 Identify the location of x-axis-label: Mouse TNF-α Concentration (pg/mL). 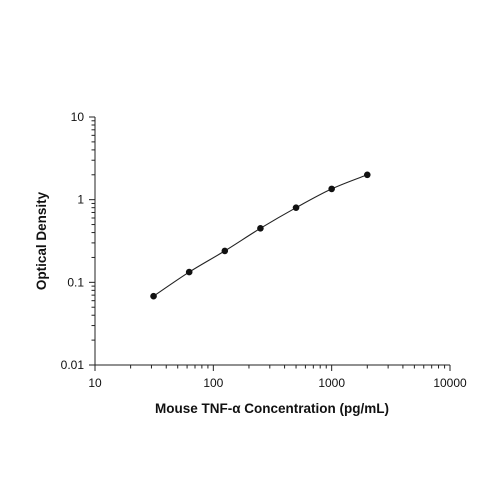
(272, 408).